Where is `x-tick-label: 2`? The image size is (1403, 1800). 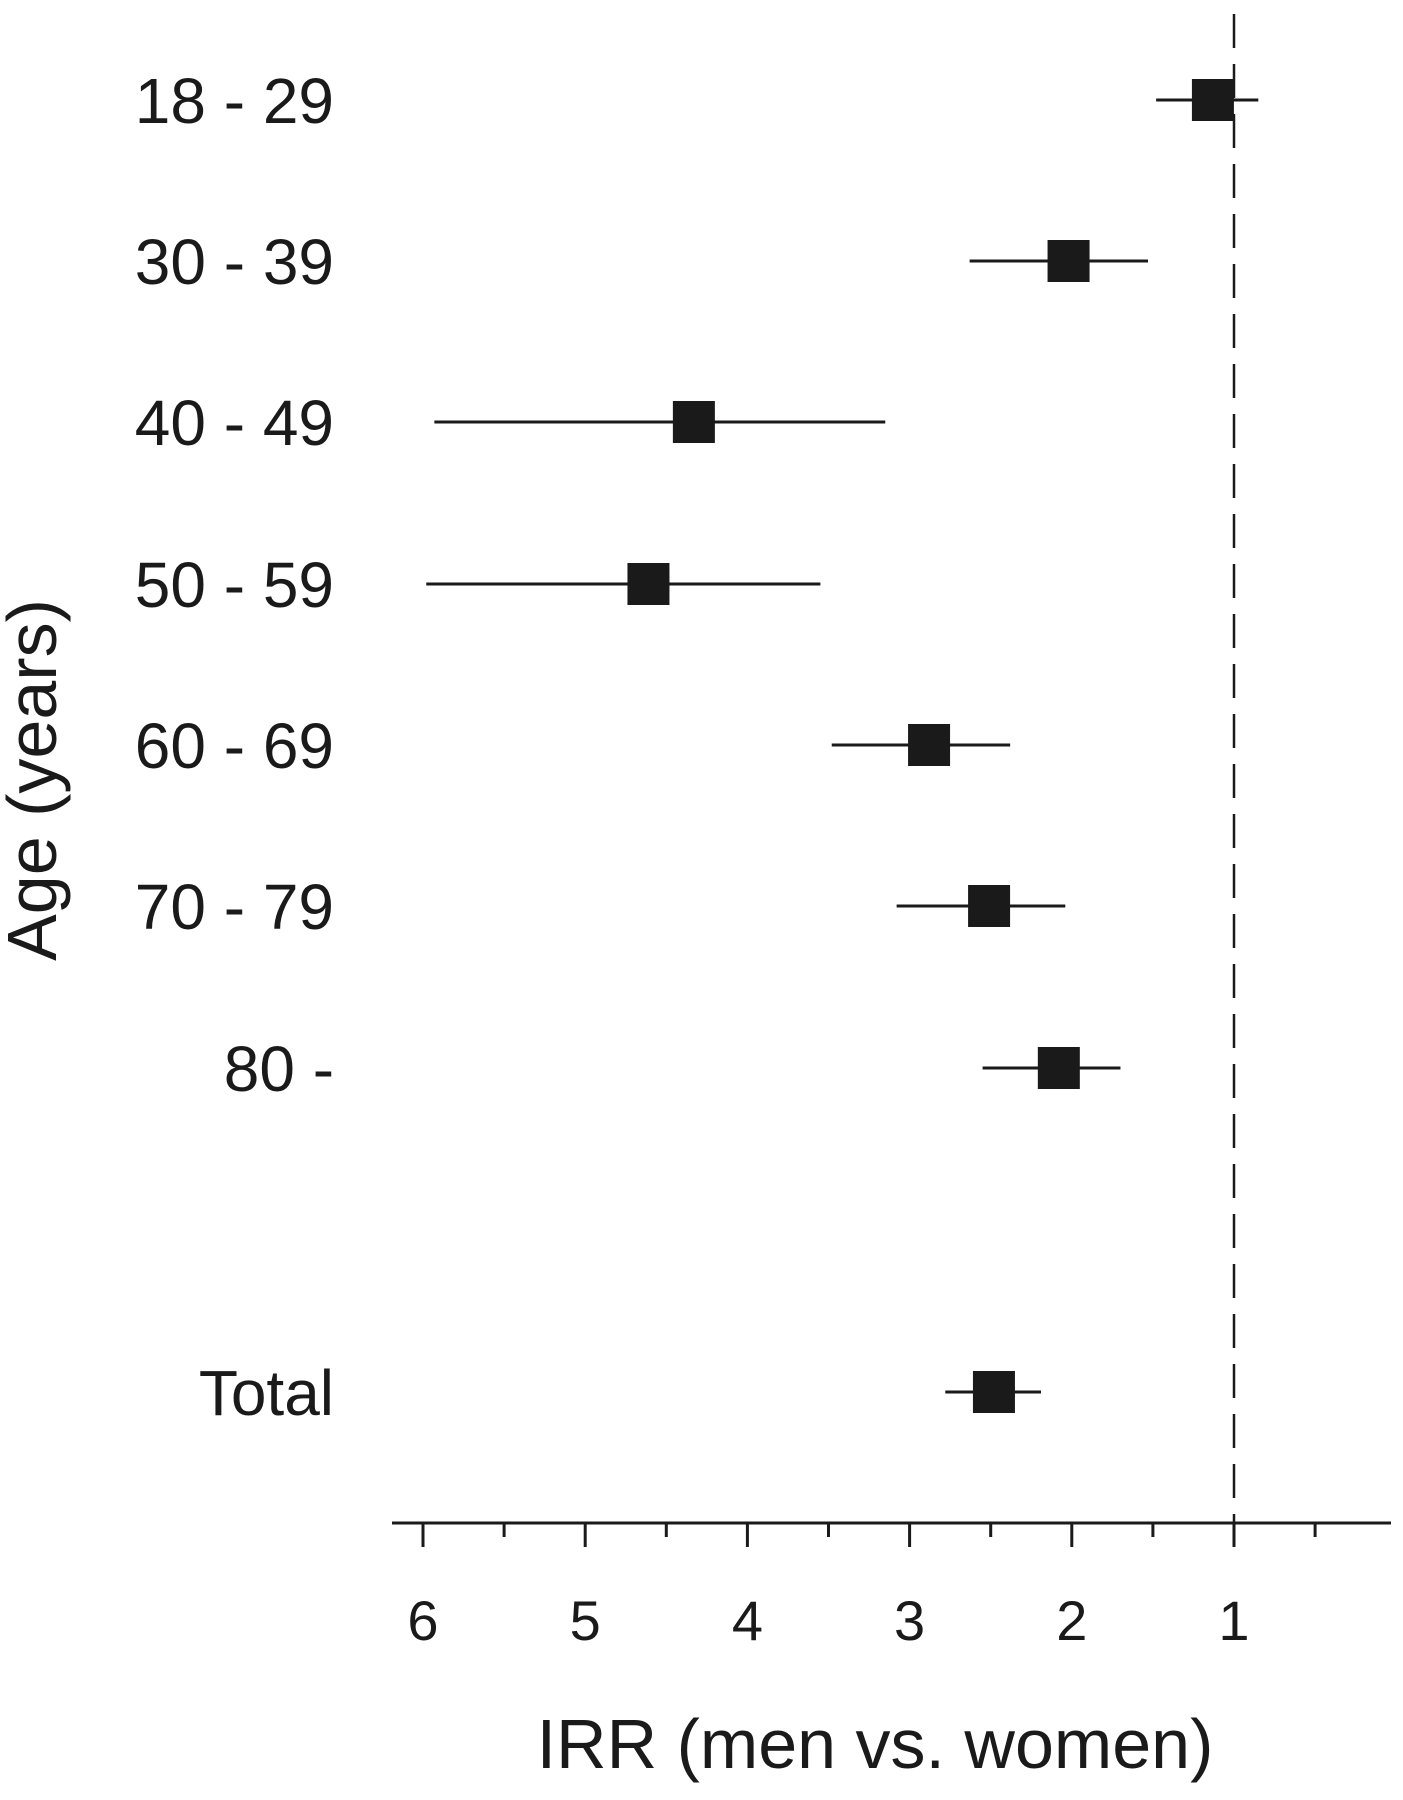 x-tick-label: 2 is located at coordinates (1071, 1620).